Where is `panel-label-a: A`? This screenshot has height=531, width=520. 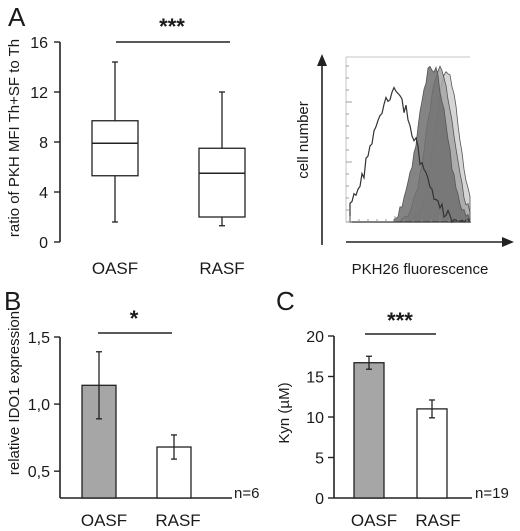
panel-label-a: A is located at coordinates (17, 17).